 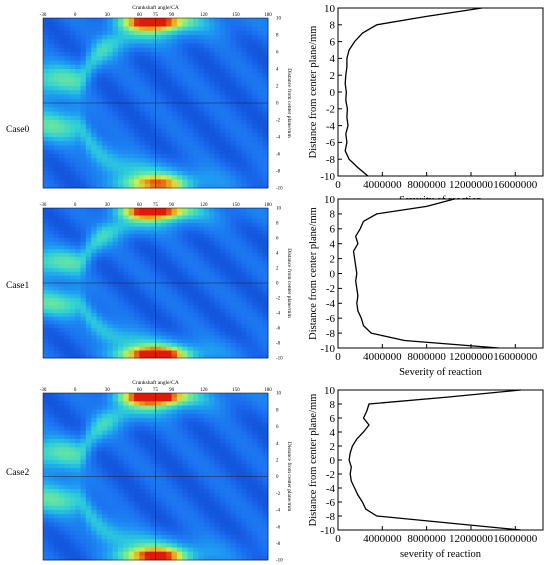 I want to click on x-tick-label: 60, so click(x=140, y=205).